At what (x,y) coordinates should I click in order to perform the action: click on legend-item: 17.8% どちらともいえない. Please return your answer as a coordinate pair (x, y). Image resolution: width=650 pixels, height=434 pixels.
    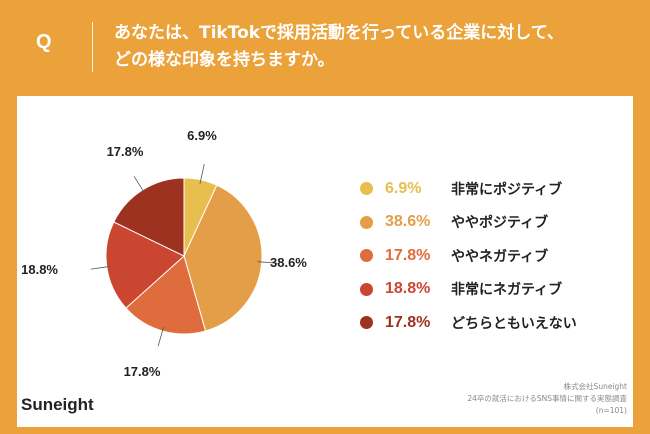
    Looking at the image, I should click on (480, 323).